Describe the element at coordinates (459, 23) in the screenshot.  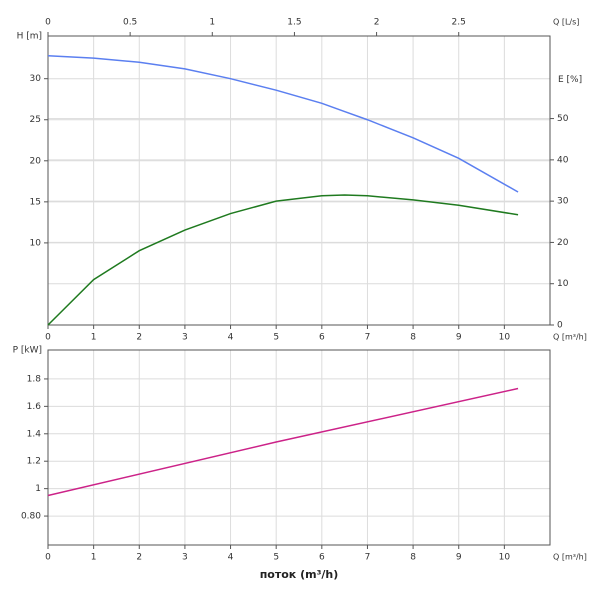
I see `x2-tick-label: 2.5` at that location.